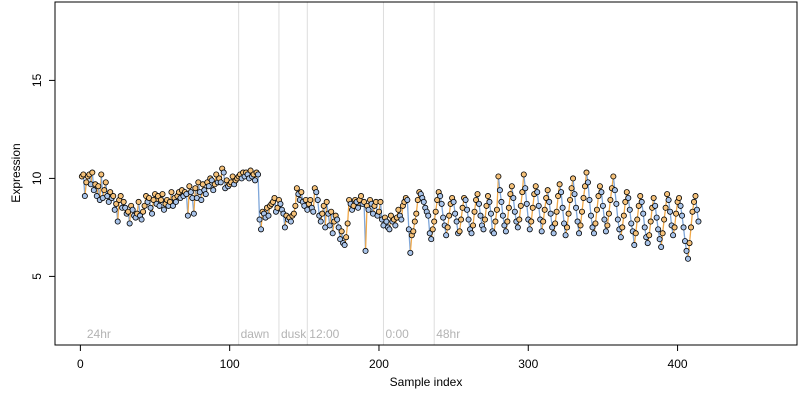 This screenshot has width=800, height=400. Describe the element at coordinates (678, 364) in the screenshot. I see `x-tick-label-4: 400` at that location.